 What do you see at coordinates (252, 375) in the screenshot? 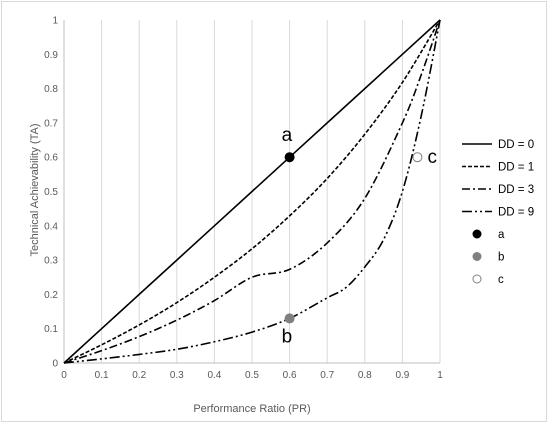
I see `x-tick-label: 0.5` at bounding box center [252, 375].